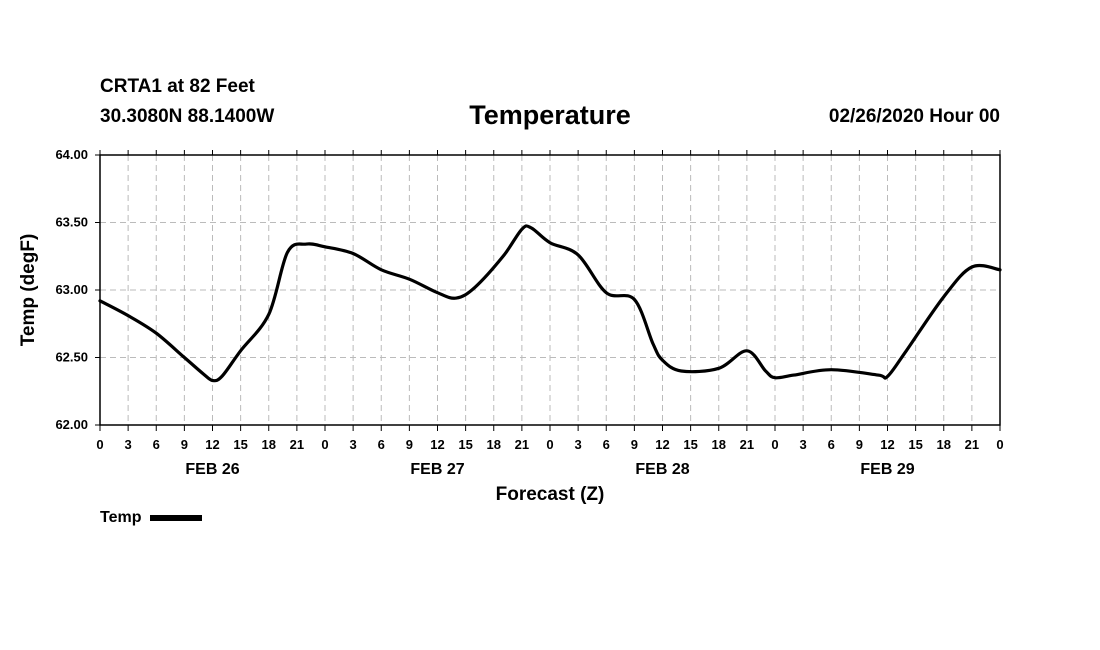 The image size is (1100, 650). I want to click on date-label: FEB 27, so click(437, 469).